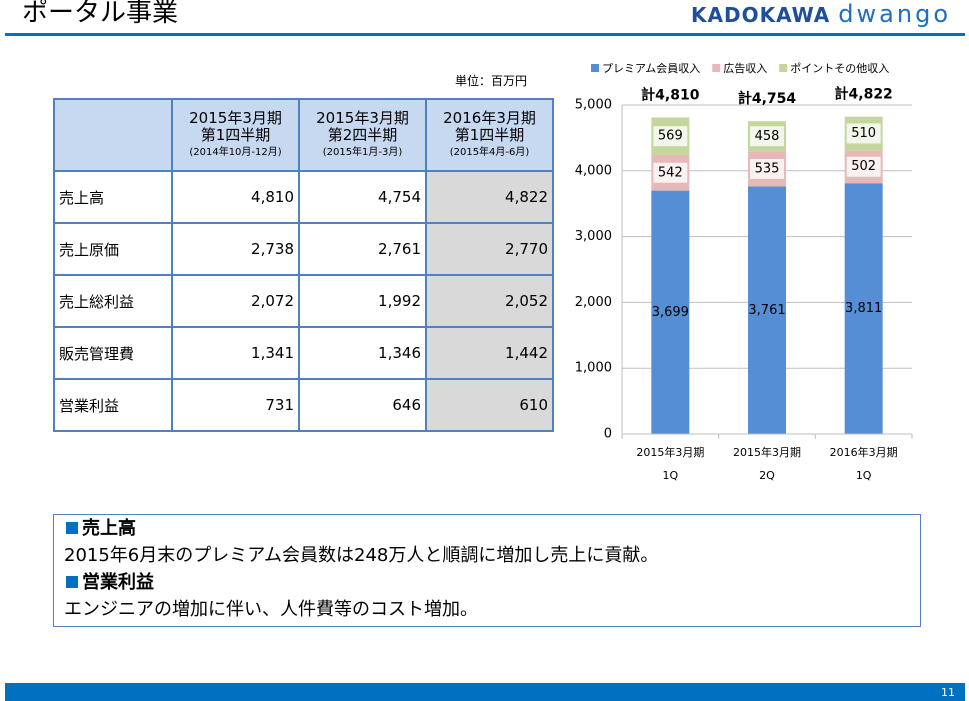 This screenshot has width=969, height=701. What do you see at coordinates (113, 301) in the screenshot?
I see `row-label: 売上総利益` at bounding box center [113, 301].